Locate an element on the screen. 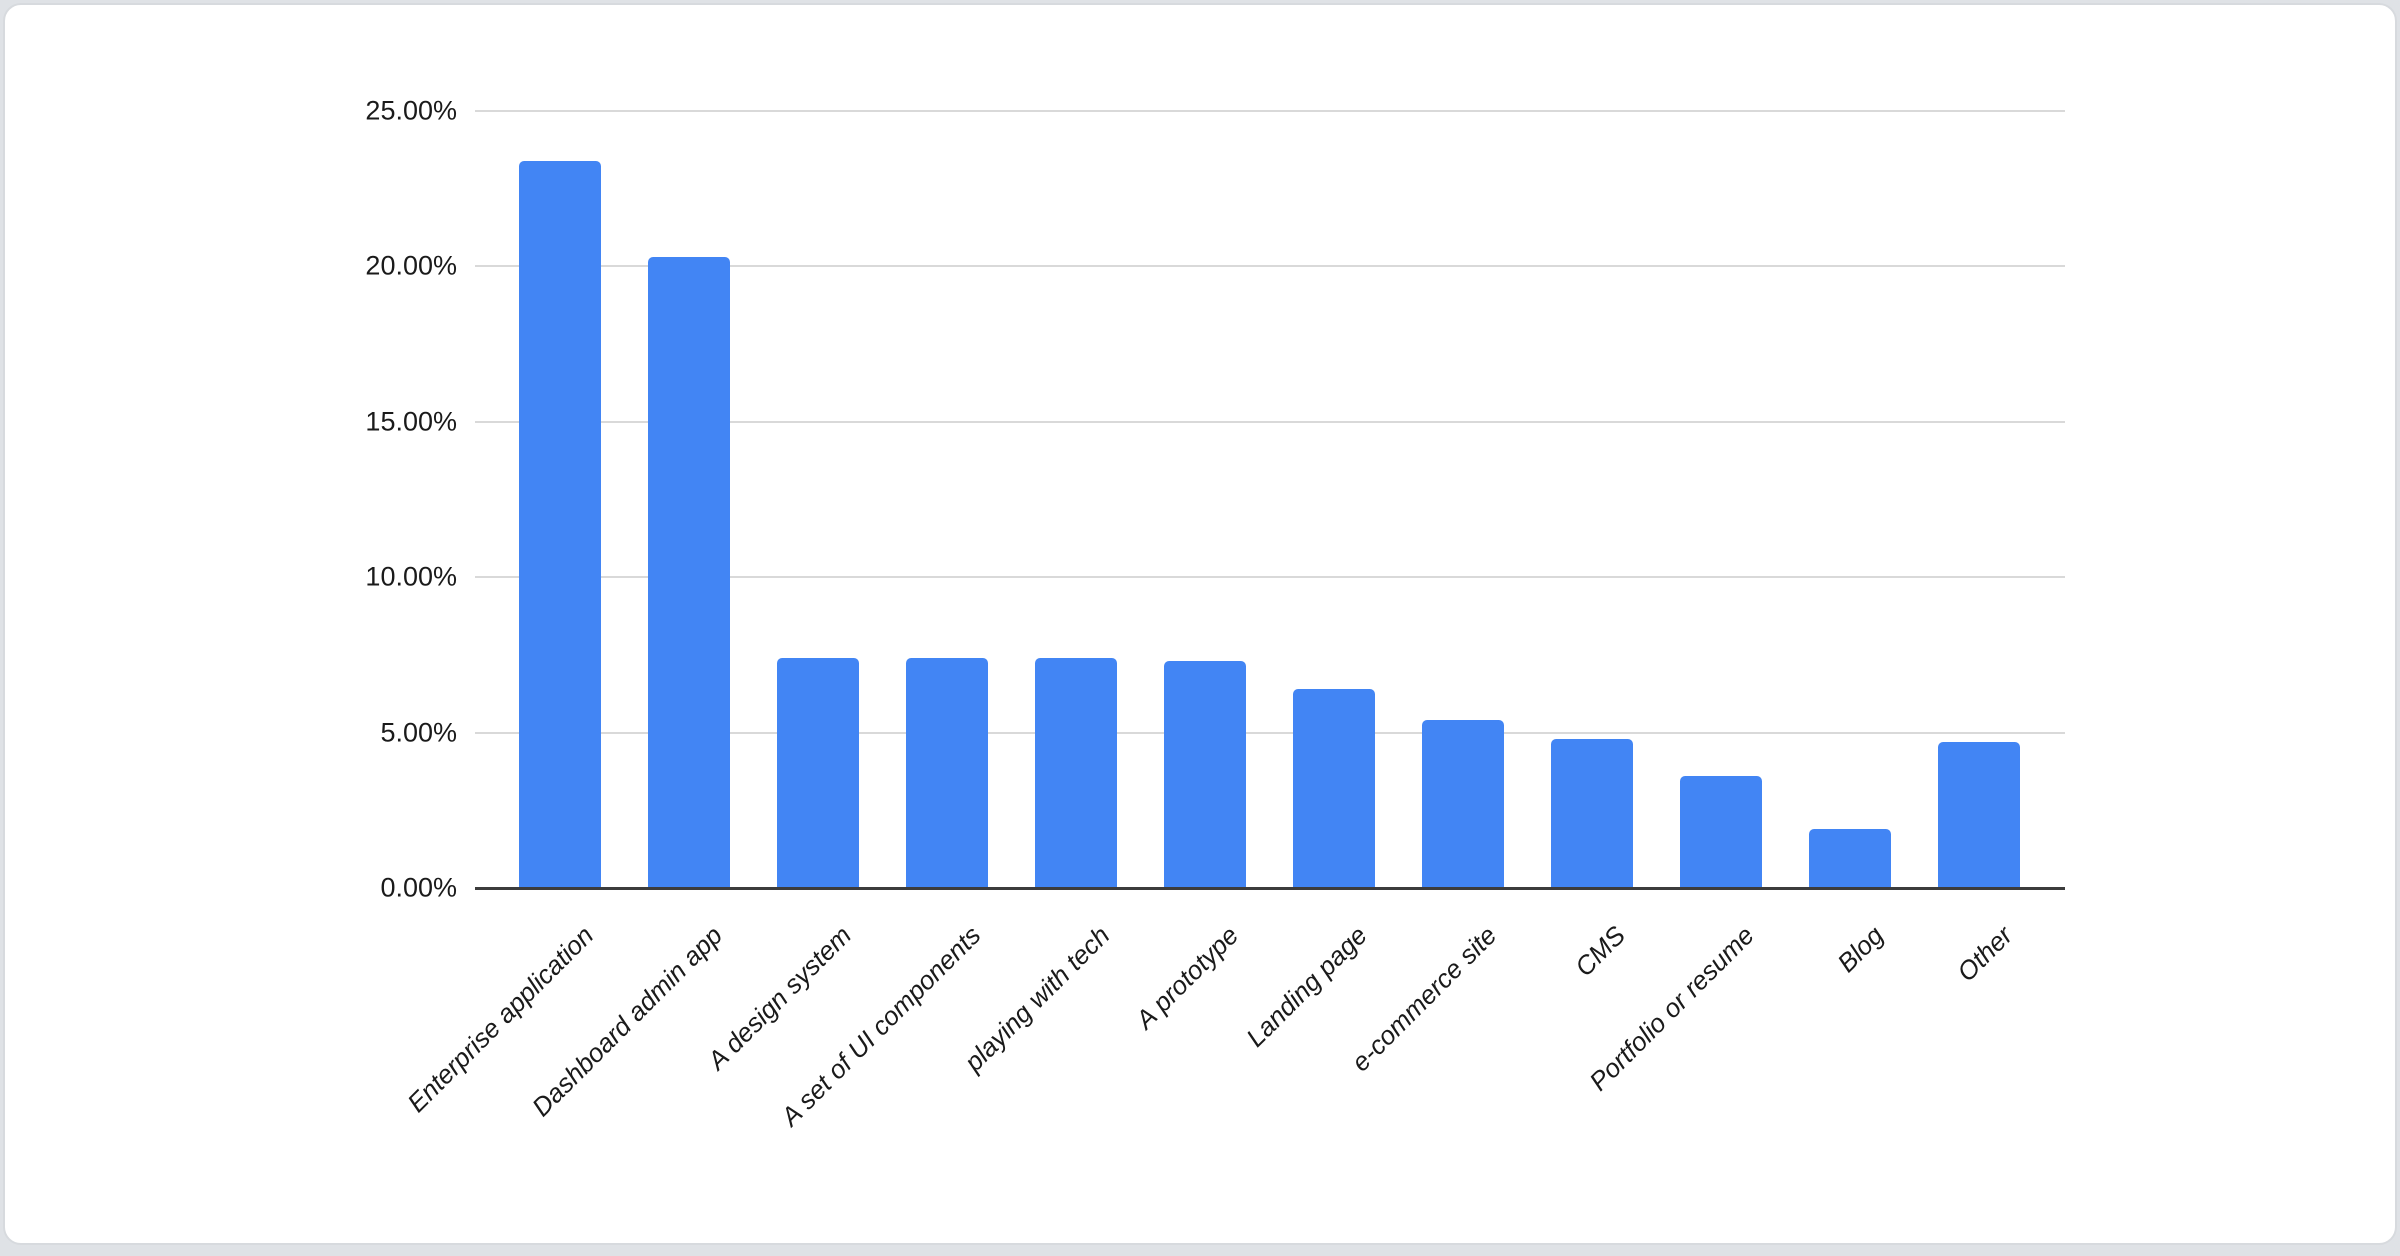 This screenshot has height=1256, width=2400. x-axis-category-label: Blog is located at coordinates (1860, 949).